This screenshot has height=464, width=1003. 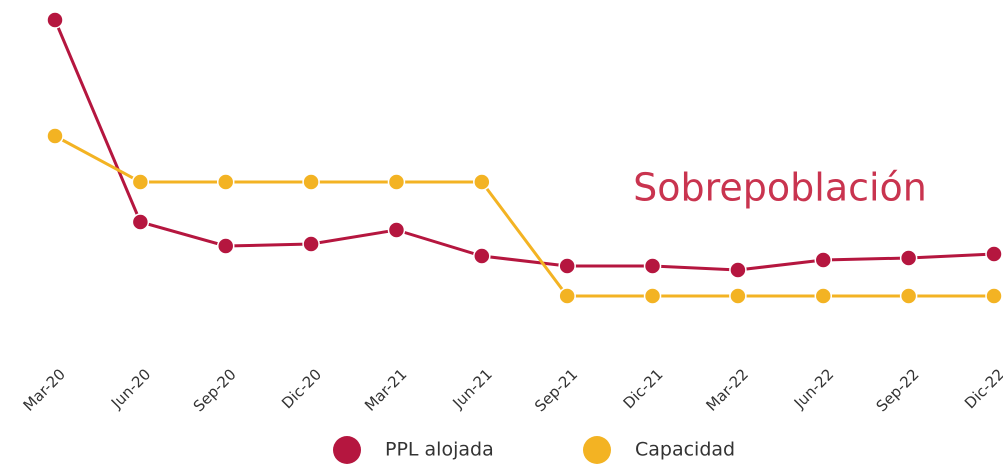 I want to click on x-tick-label: Mar-22, so click(x=727, y=389).